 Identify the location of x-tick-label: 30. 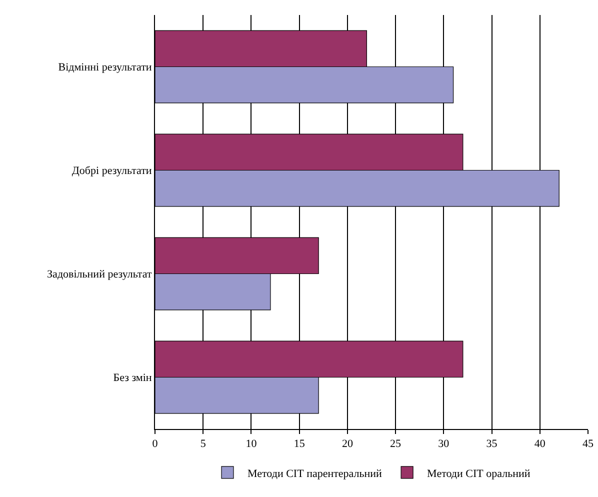
(444, 444).